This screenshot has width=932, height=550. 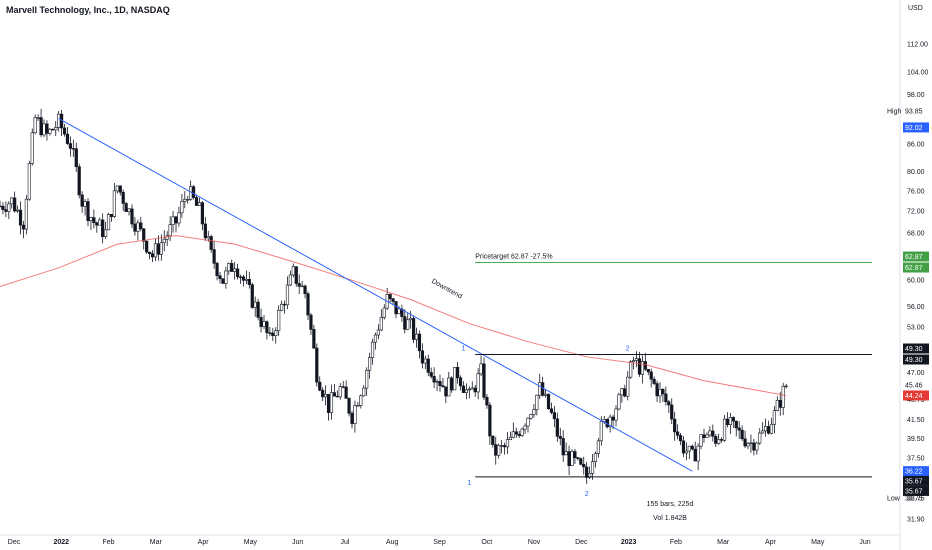 What do you see at coordinates (916, 439) in the screenshot?
I see `y-axis-tick-label: 39.50` at bounding box center [916, 439].